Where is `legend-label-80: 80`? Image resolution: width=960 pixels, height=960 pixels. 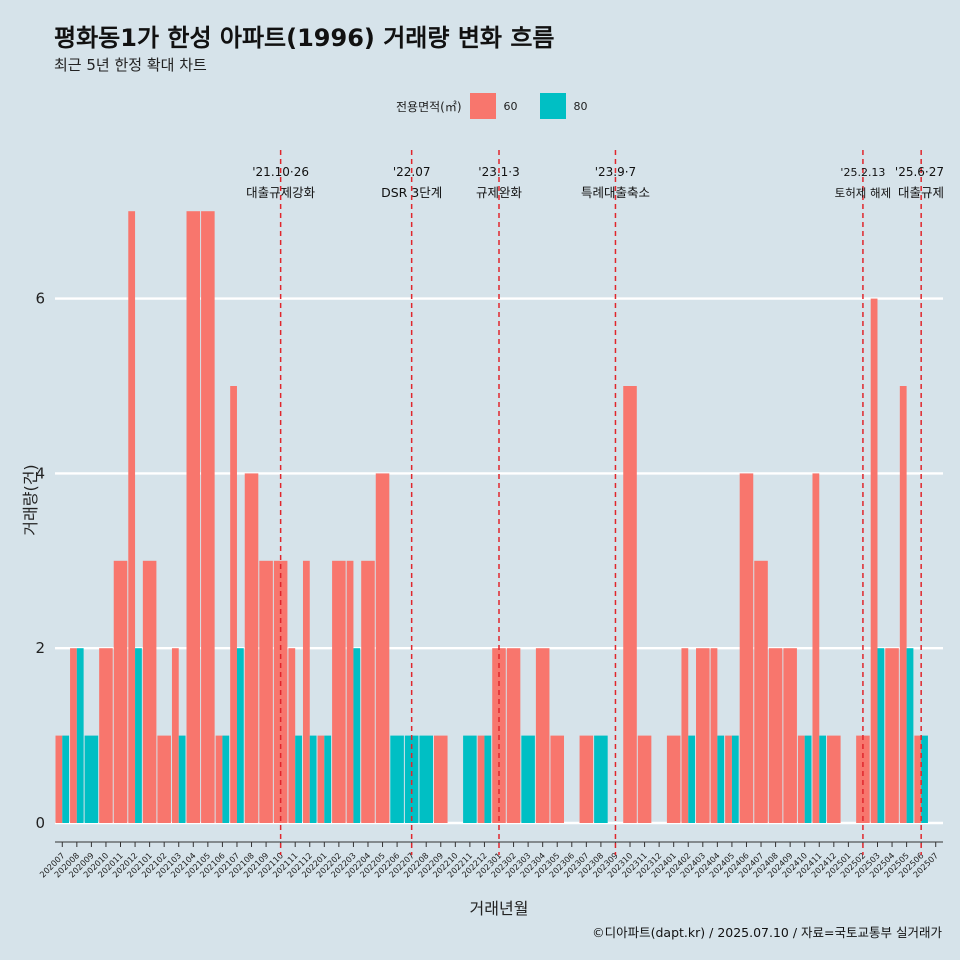
legend-label-80: 80 is located at coordinates (580, 106).